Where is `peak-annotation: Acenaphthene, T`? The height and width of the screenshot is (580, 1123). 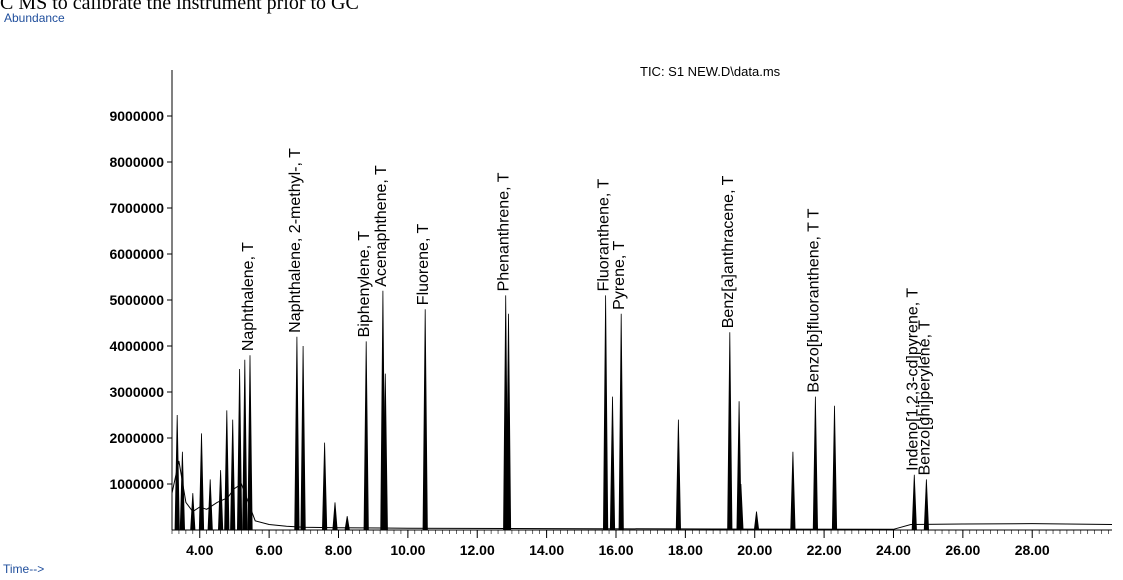 peak-annotation: Acenaphthene, T is located at coordinates (381, 226).